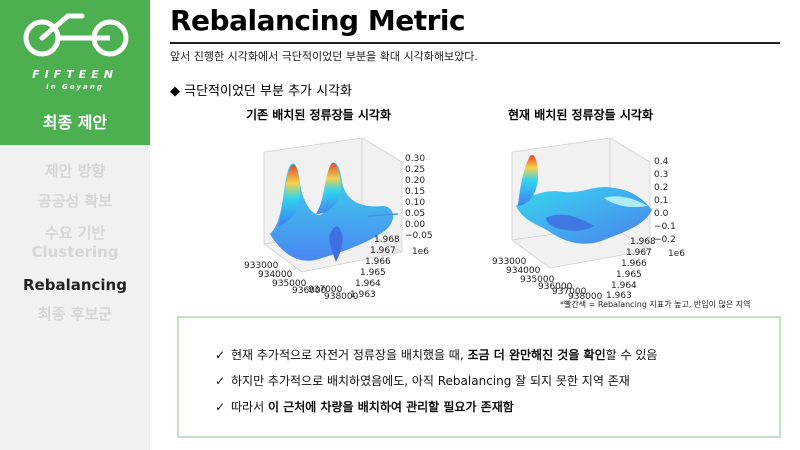 This screenshot has height=450, width=800. What do you see at coordinates (75, 87) in the screenshot?
I see `brand-subname: in Goyang` at bounding box center [75, 87].